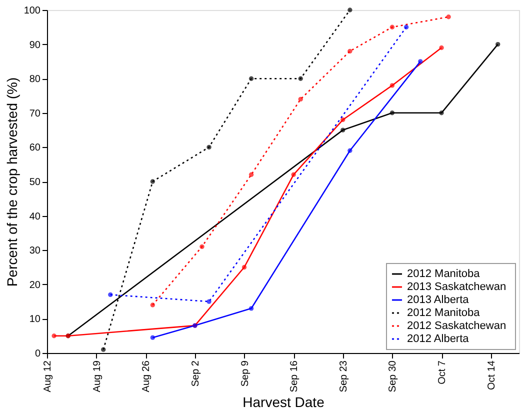  Describe the element at coordinates (37, 354) in the screenshot. I see `y-tick-label: 0` at that location.